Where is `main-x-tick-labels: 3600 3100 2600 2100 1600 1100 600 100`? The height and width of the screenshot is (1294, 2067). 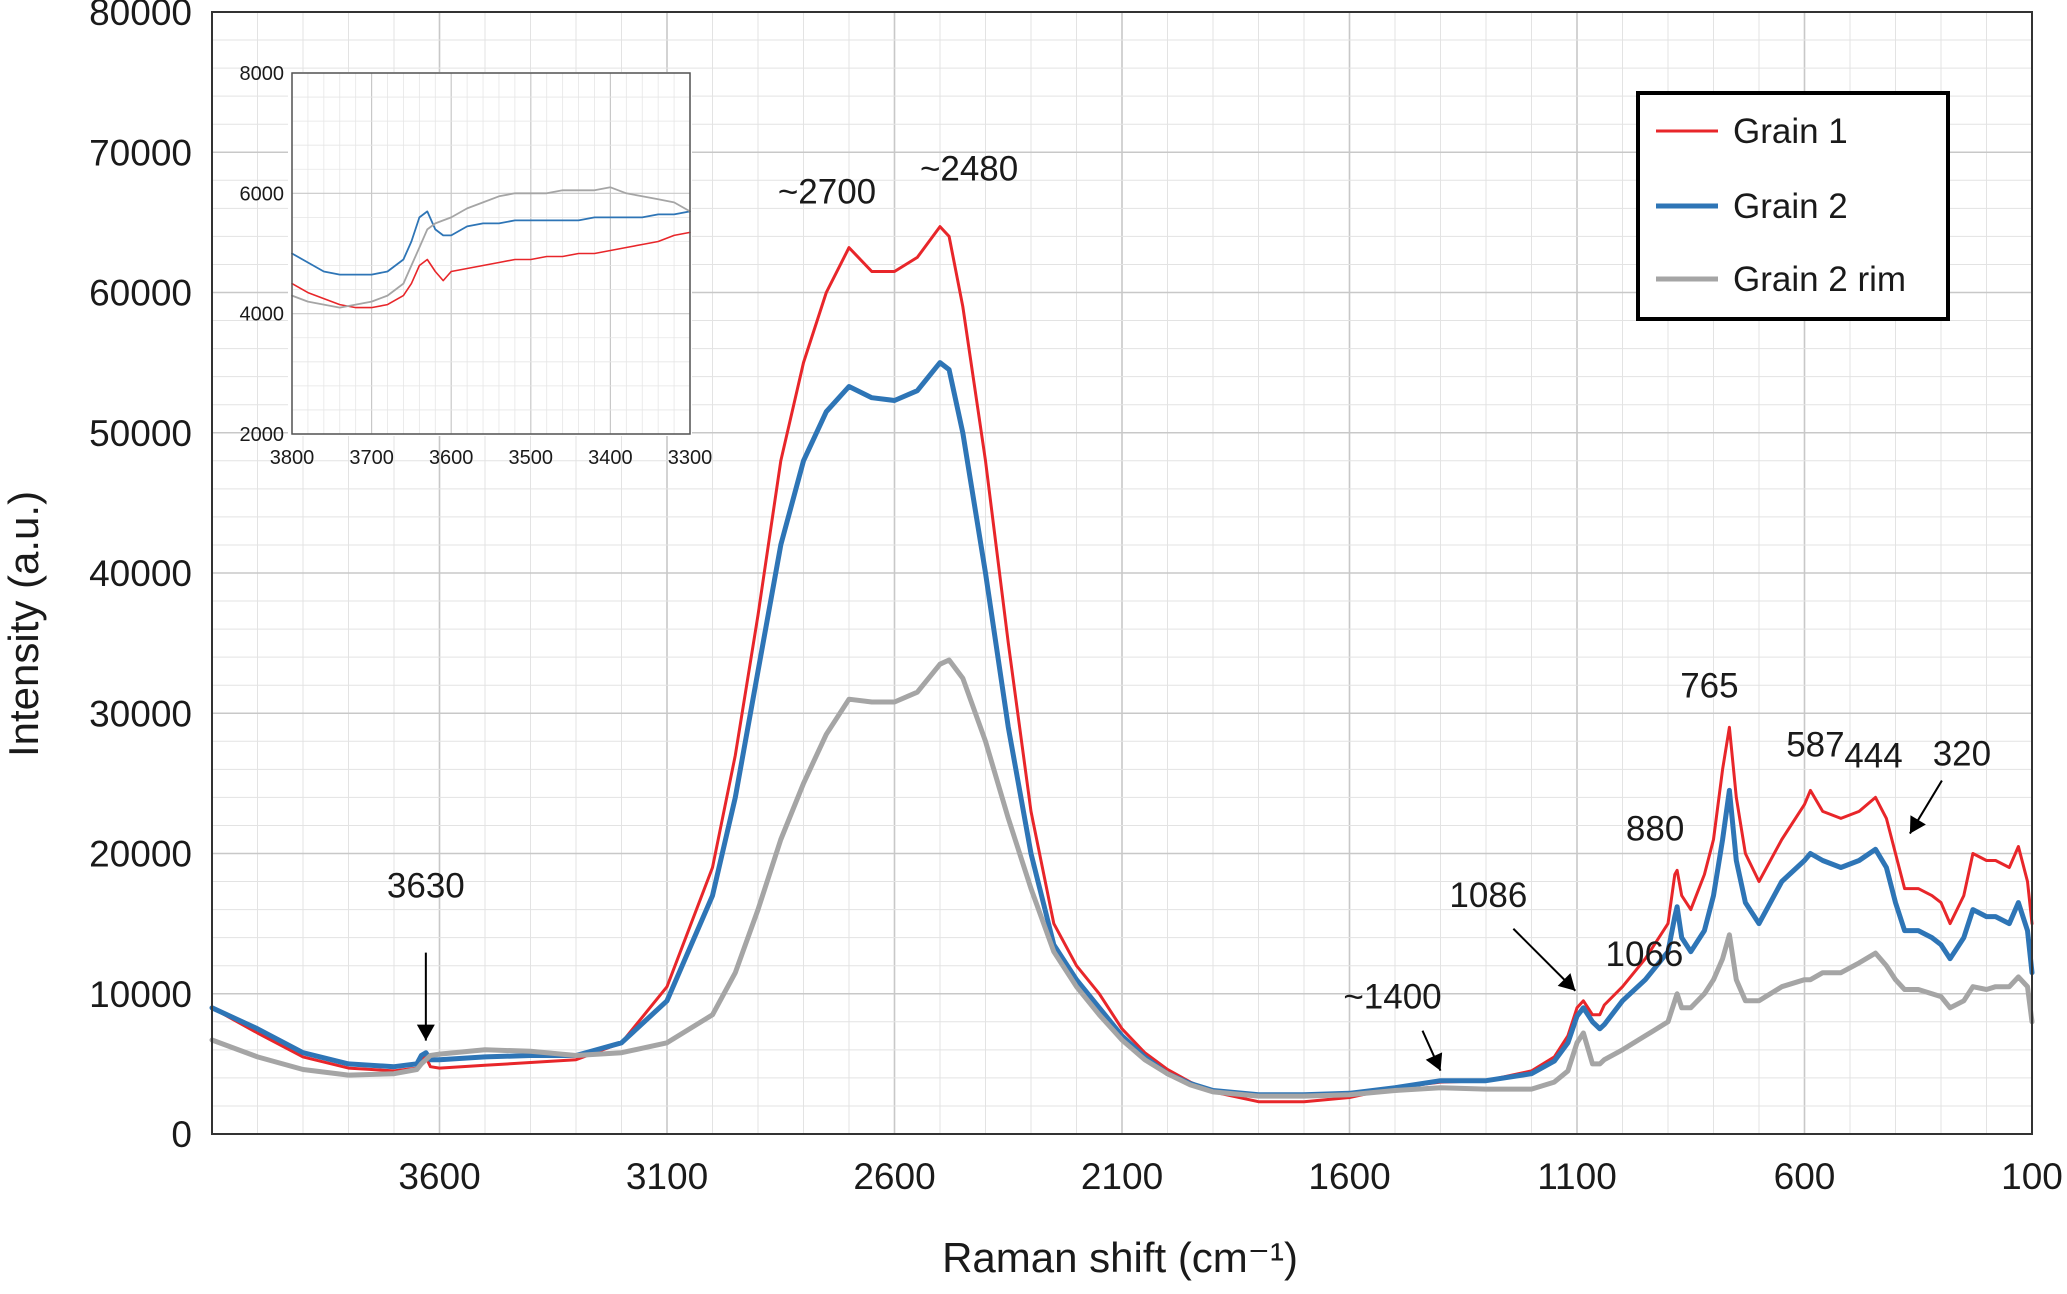
main-x-tick-labels: 3600 3100 2600 2100 1600 1100 600 100 is located at coordinates (1230, 1176).